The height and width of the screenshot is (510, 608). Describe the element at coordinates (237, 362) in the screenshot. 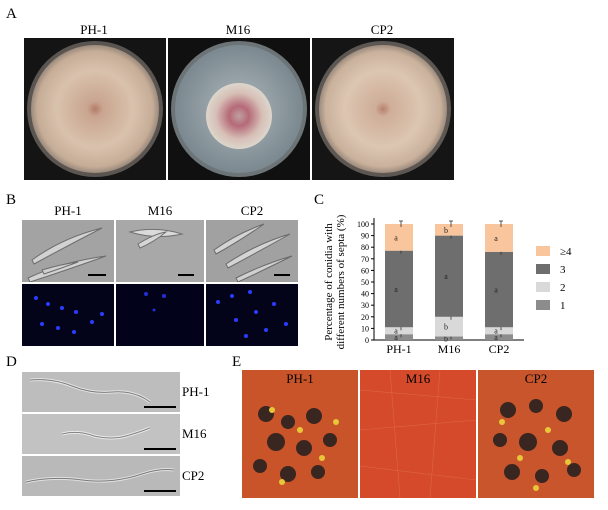

I see `panel-e-letter: E` at that location.